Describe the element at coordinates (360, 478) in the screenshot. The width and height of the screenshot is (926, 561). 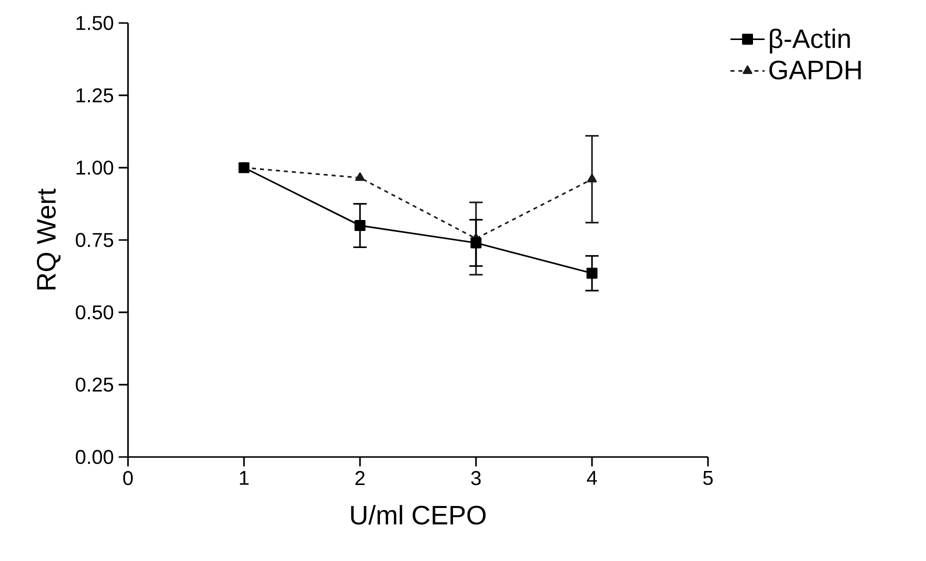
I see `x-tick-label: 2` at that location.